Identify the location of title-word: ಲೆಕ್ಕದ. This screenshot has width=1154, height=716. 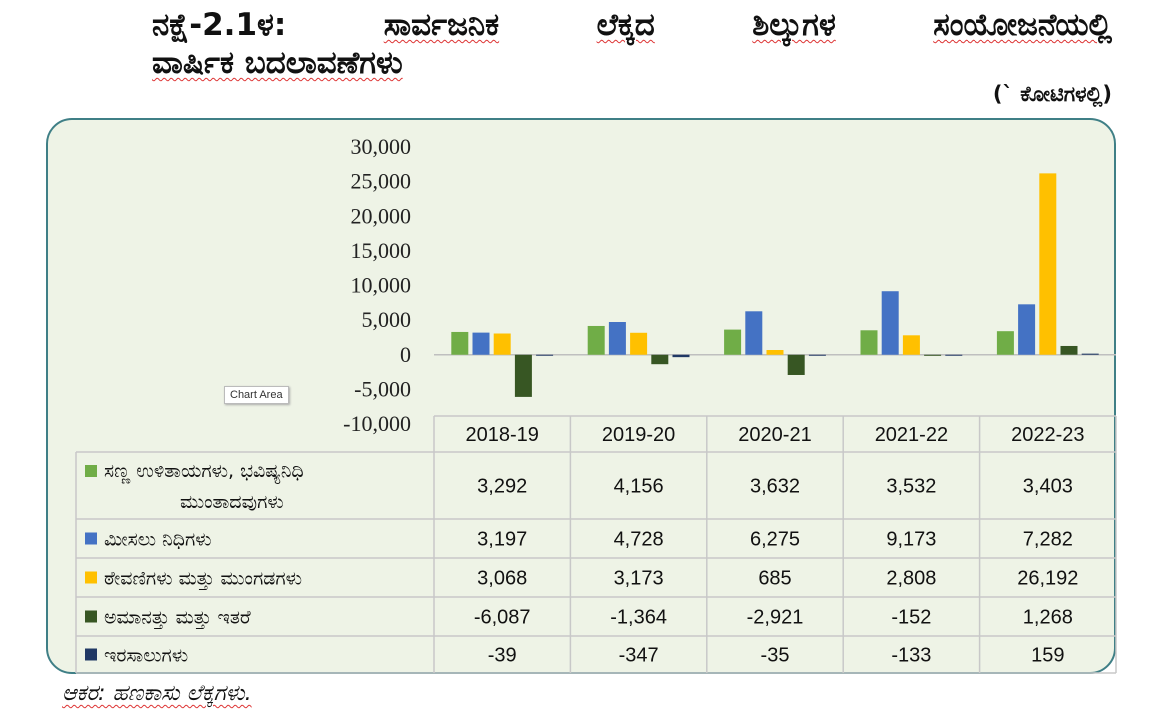
(625, 25).